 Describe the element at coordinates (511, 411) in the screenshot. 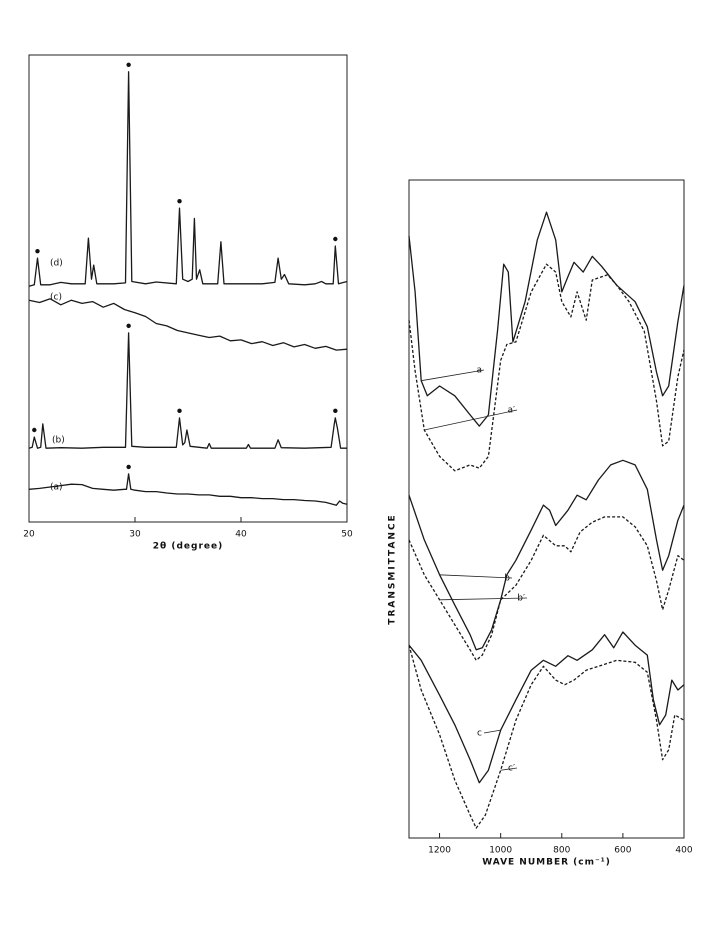

I see `series-label: a′` at that location.